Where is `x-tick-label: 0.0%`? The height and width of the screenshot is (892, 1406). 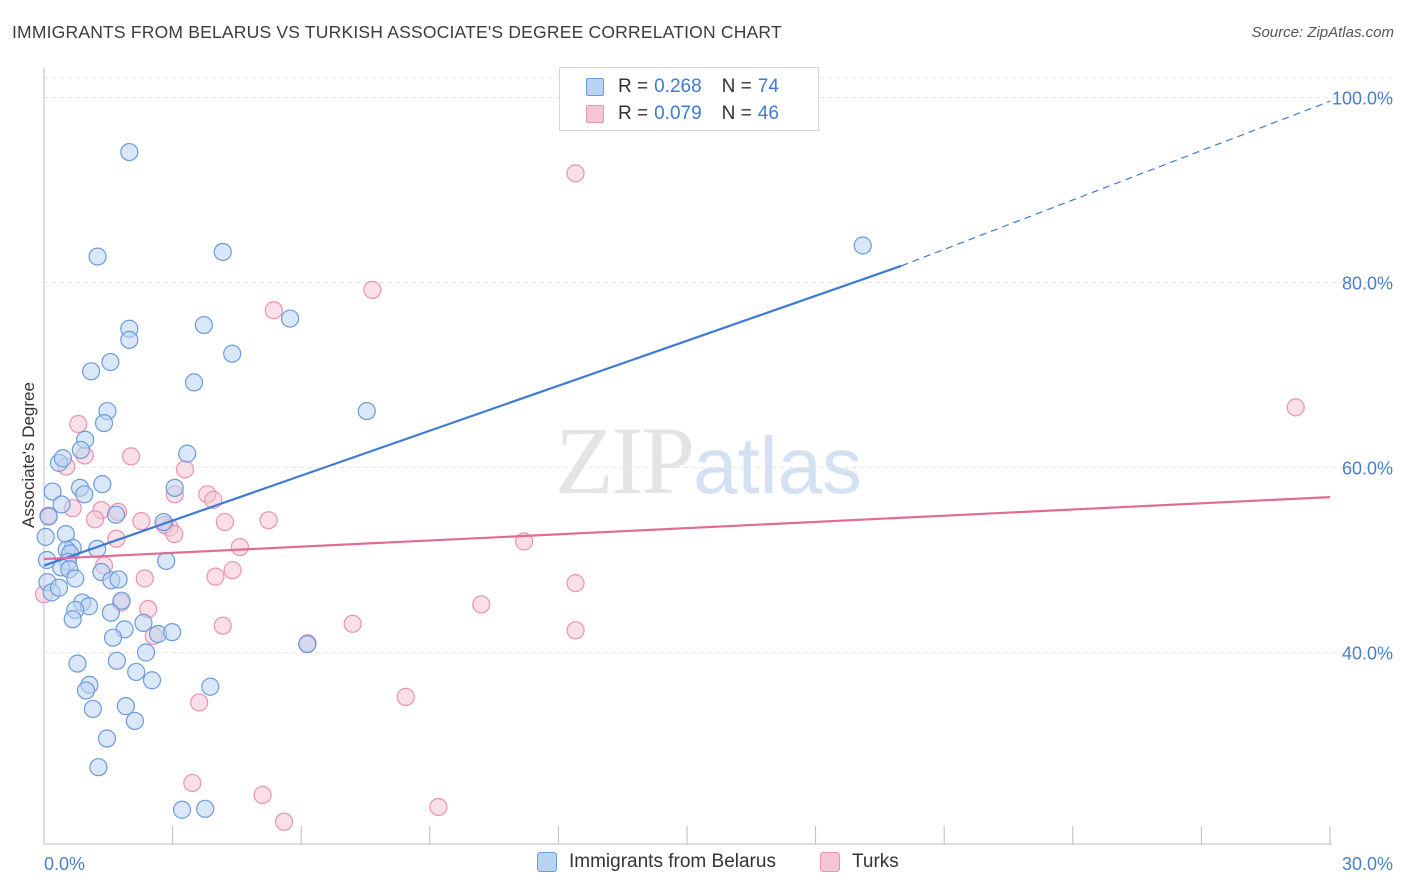
x-tick-label: 0.0% is located at coordinates (64, 864).